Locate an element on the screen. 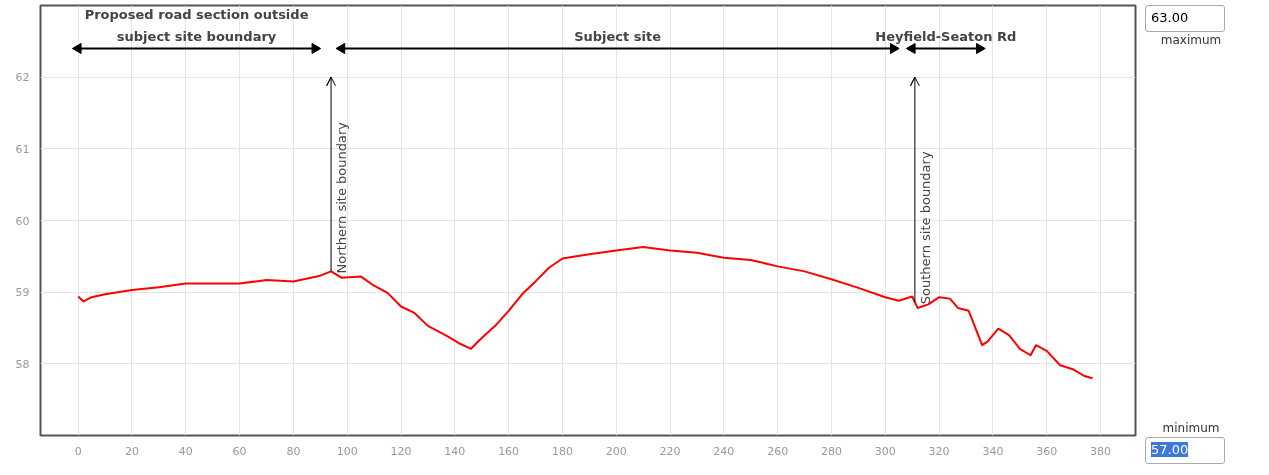  x-tick-label: 340 is located at coordinates (993, 451).